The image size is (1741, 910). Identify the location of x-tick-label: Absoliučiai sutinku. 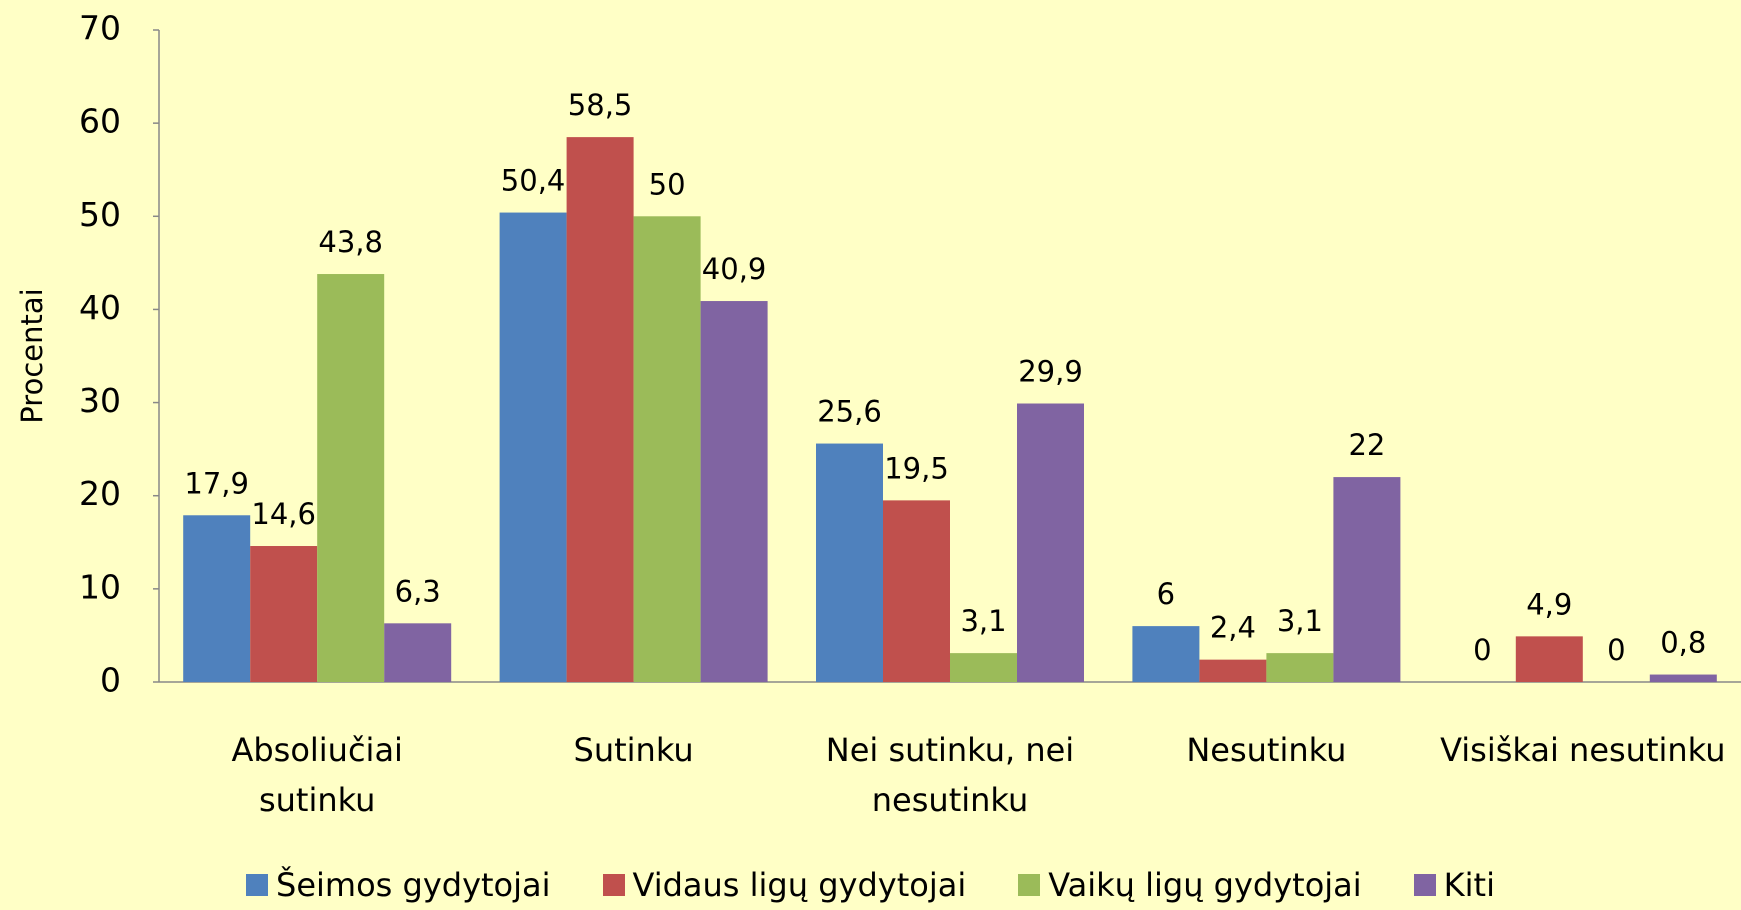
(317, 775).